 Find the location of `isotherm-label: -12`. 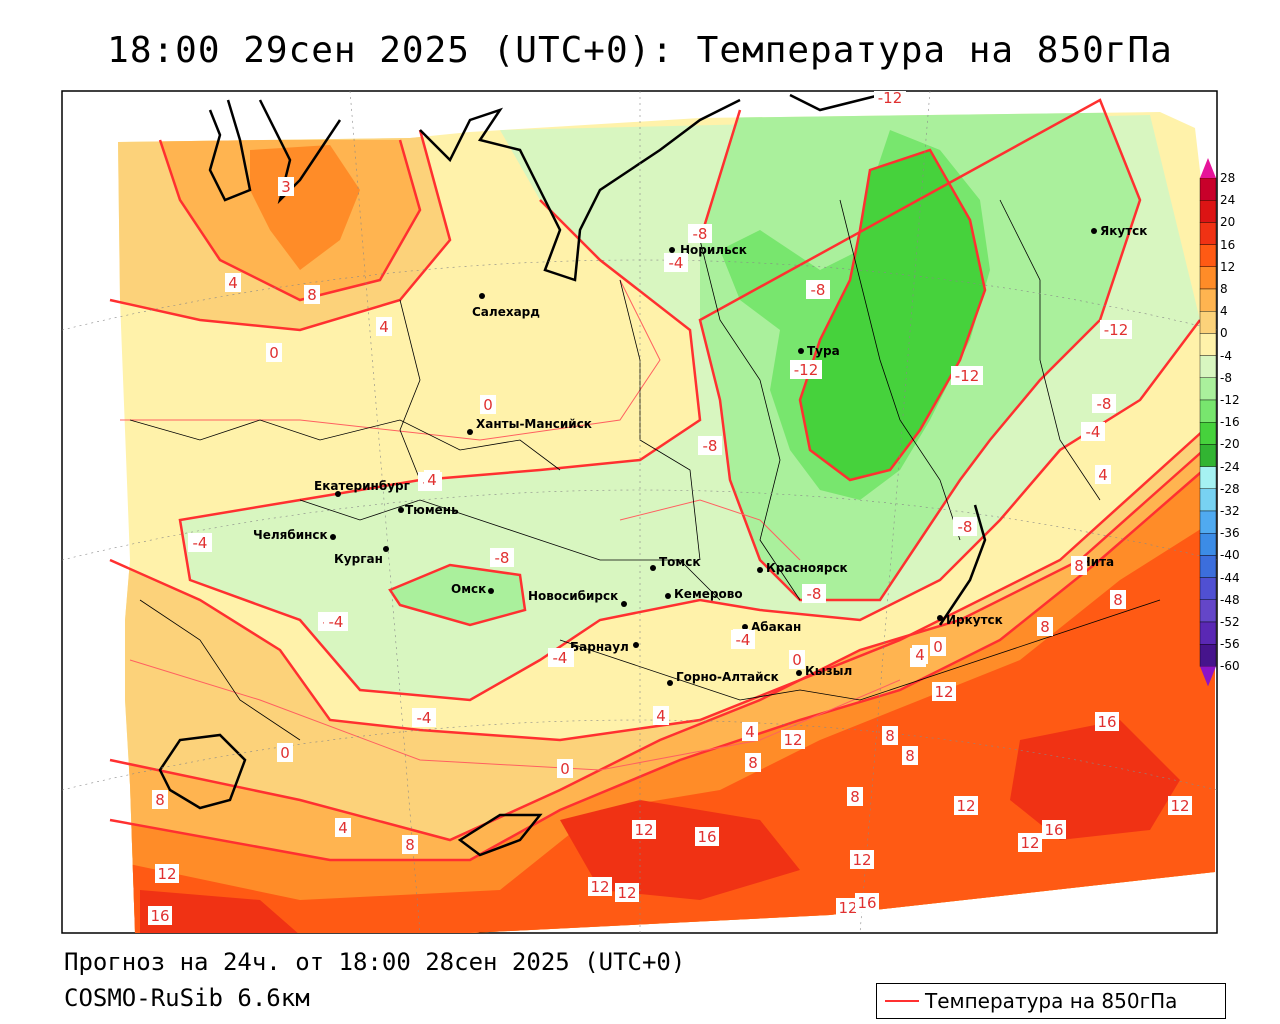

isotherm-label: -12 is located at coordinates (806, 370).